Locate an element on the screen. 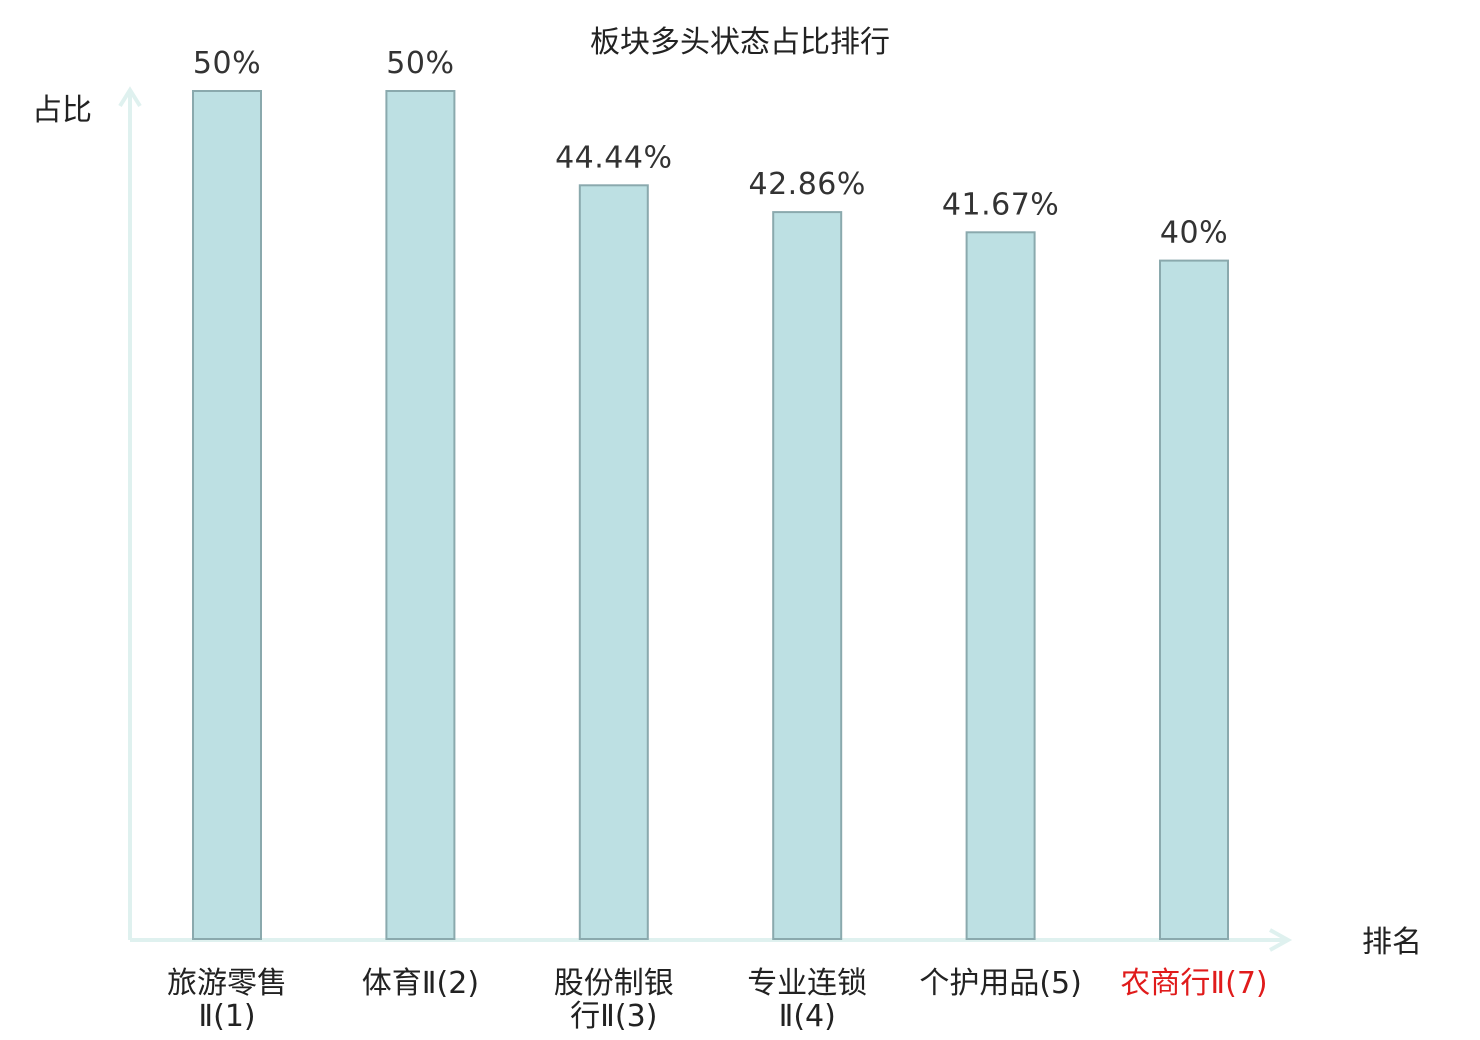 The image size is (1480, 1040). data-label: 44.44% is located at coordinates (613, 157).